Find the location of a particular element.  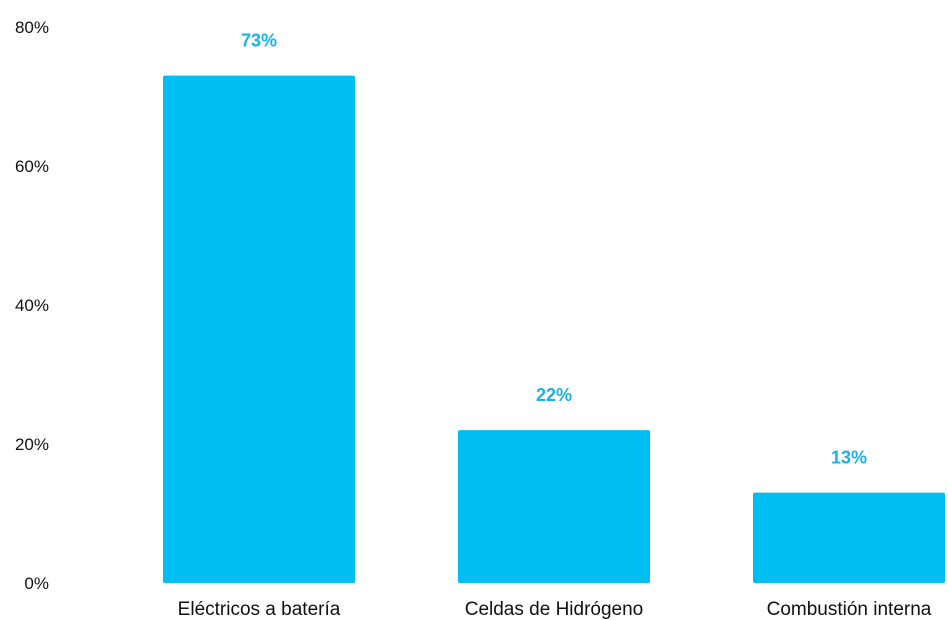

bar-value-label: 73% is located at coordinates (259, 41).